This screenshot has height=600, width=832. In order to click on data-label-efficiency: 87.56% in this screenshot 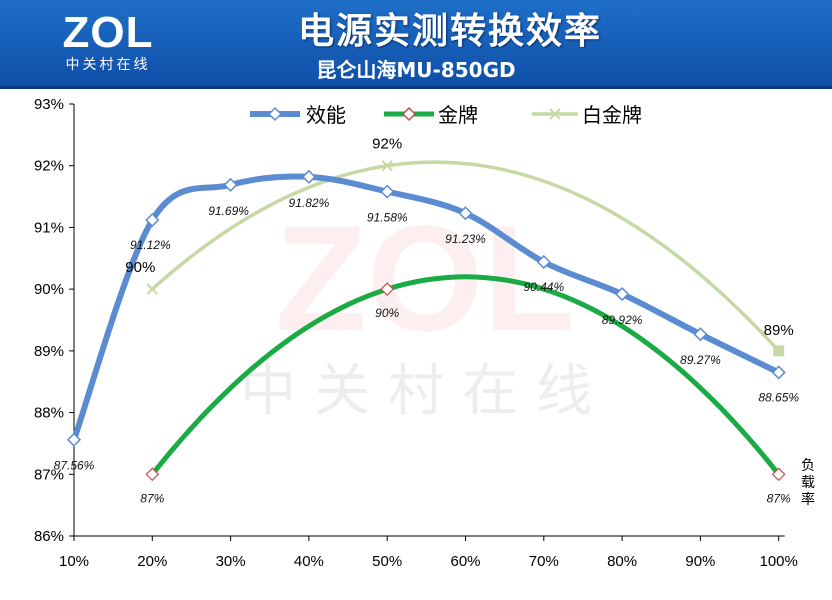, I will do `click(74, 466)`.